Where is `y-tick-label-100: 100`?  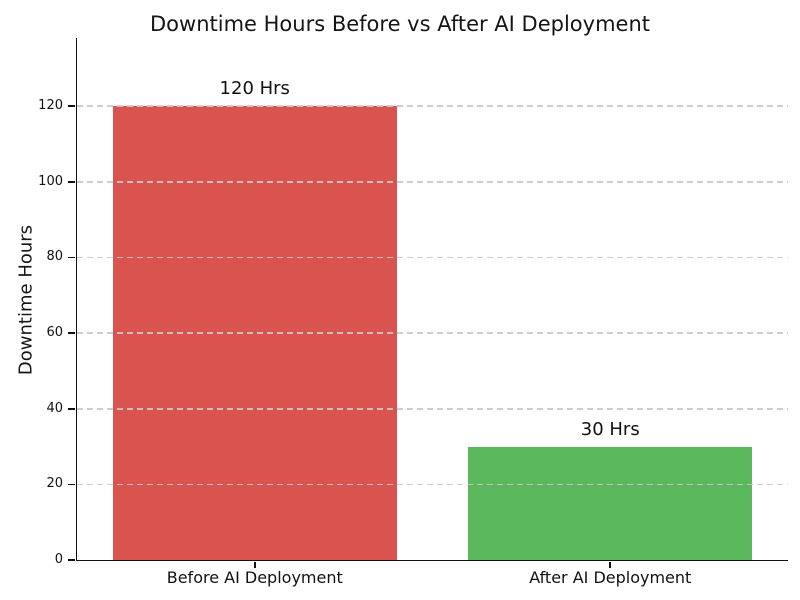 y-tick-label-100: 100 is located at coordinates (50, 181).